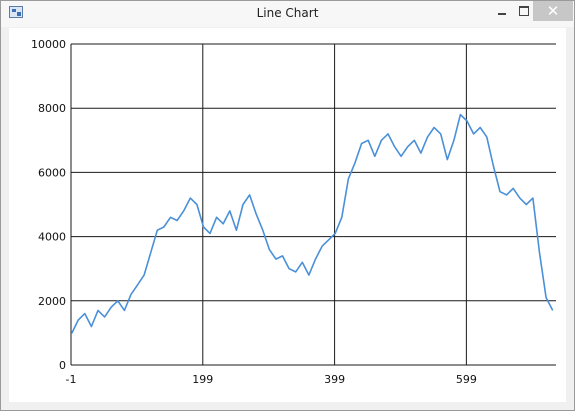  I want to click on y-tick-label: 0, so click(62, 365).